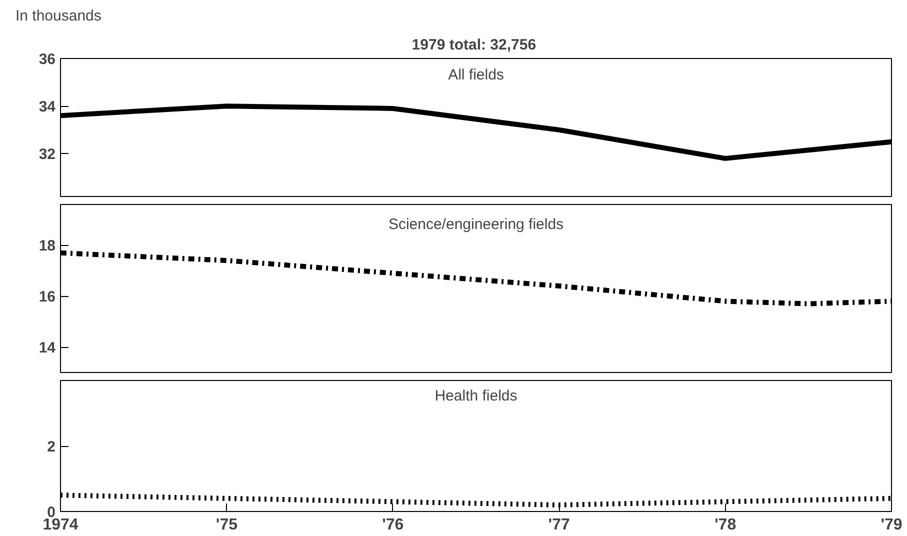 The image size is (907, 536). Describe the element at coordinates (47, 246) in the screenshot. I see `y-tick-label: 18` at that location.